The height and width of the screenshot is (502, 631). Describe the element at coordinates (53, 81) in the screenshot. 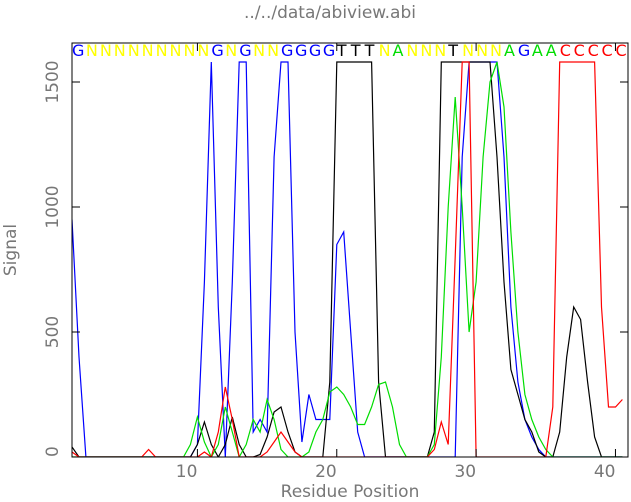

I see `y-tick-label: 1500` at that location.